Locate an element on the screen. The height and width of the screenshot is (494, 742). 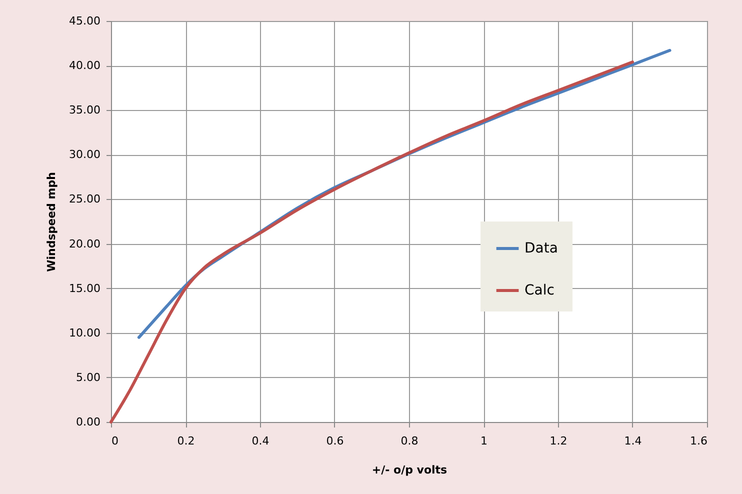
x-tick-label: 0.4 is located at coordinates (261, 441).